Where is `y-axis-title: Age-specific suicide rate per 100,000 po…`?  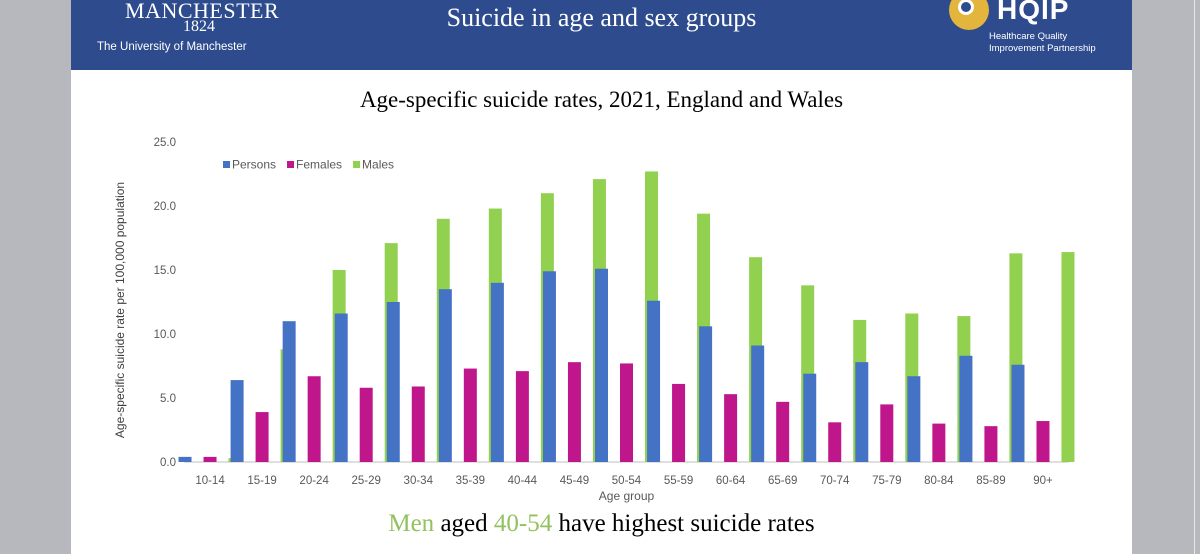 y-axis-title: Age-specific suicide rate per 100,000 po… is located at coordinates (120, 310).